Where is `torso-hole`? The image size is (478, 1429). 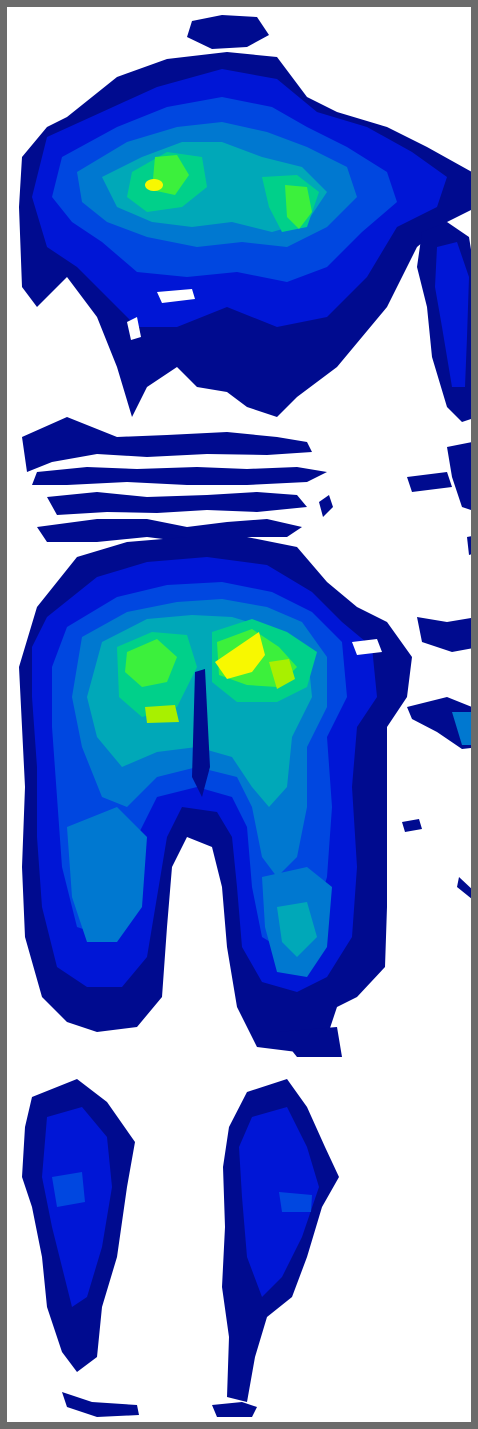 torso-hole is located at coordinates (367, 647).